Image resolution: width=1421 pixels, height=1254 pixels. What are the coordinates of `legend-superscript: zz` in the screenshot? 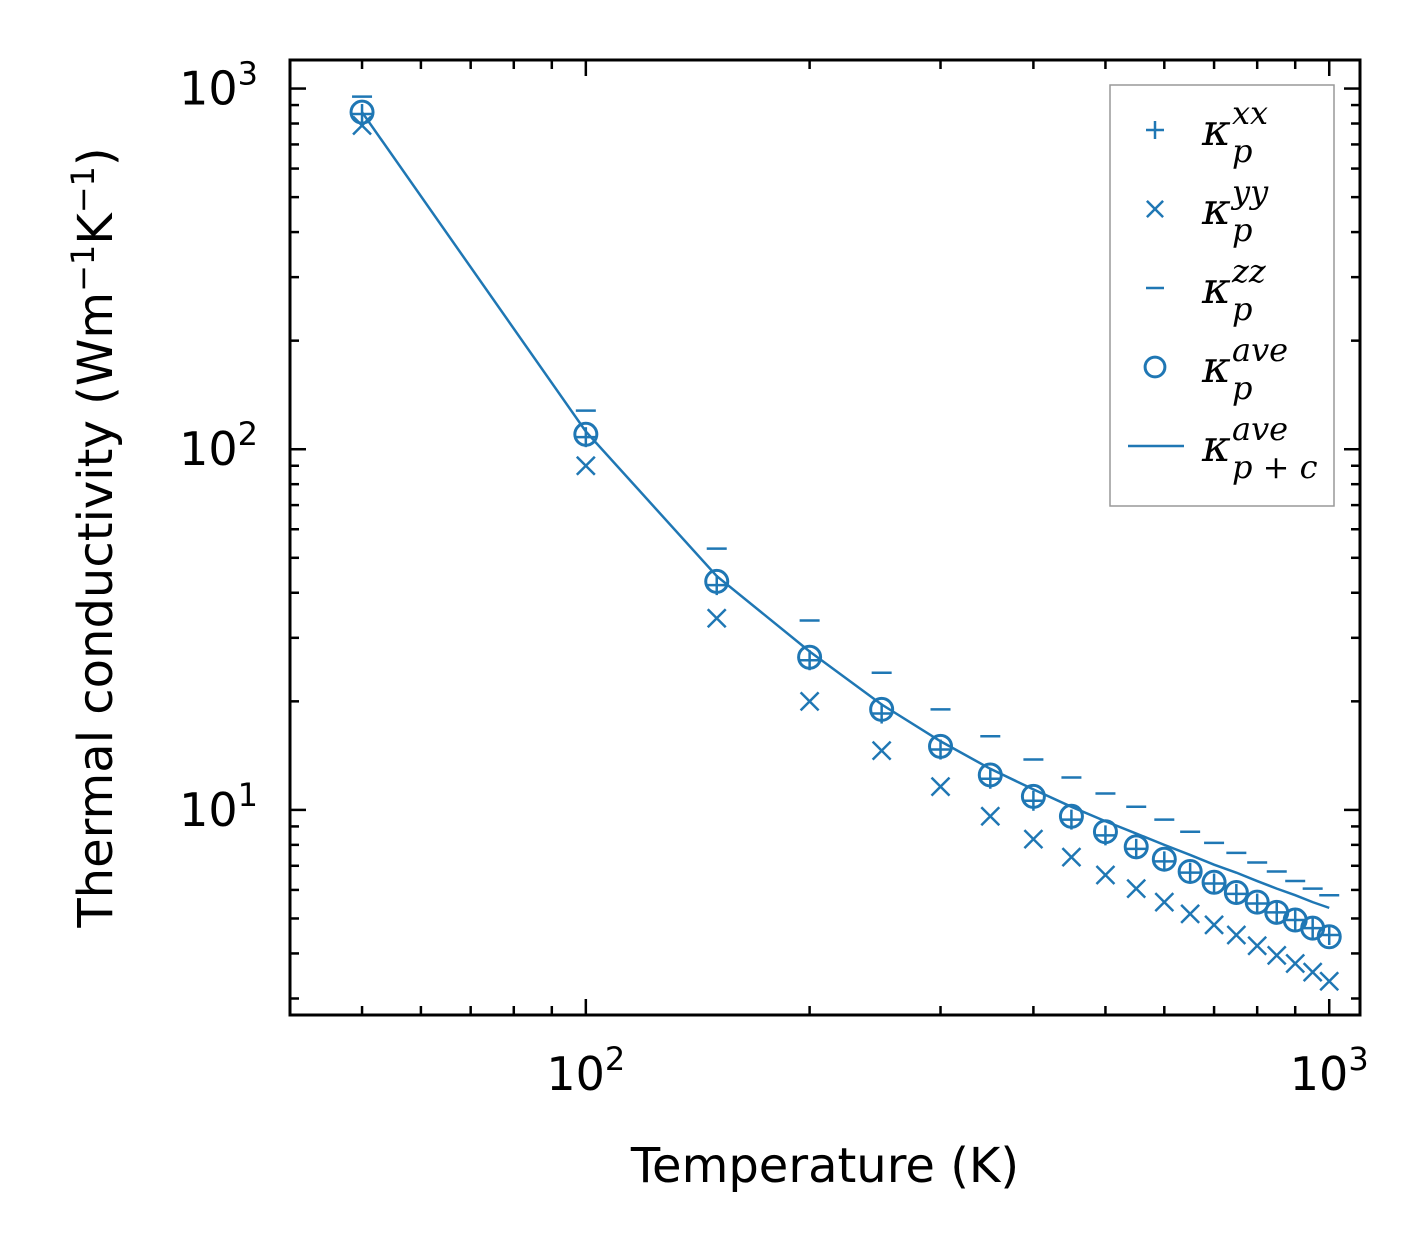 It's located at (1249, 271).